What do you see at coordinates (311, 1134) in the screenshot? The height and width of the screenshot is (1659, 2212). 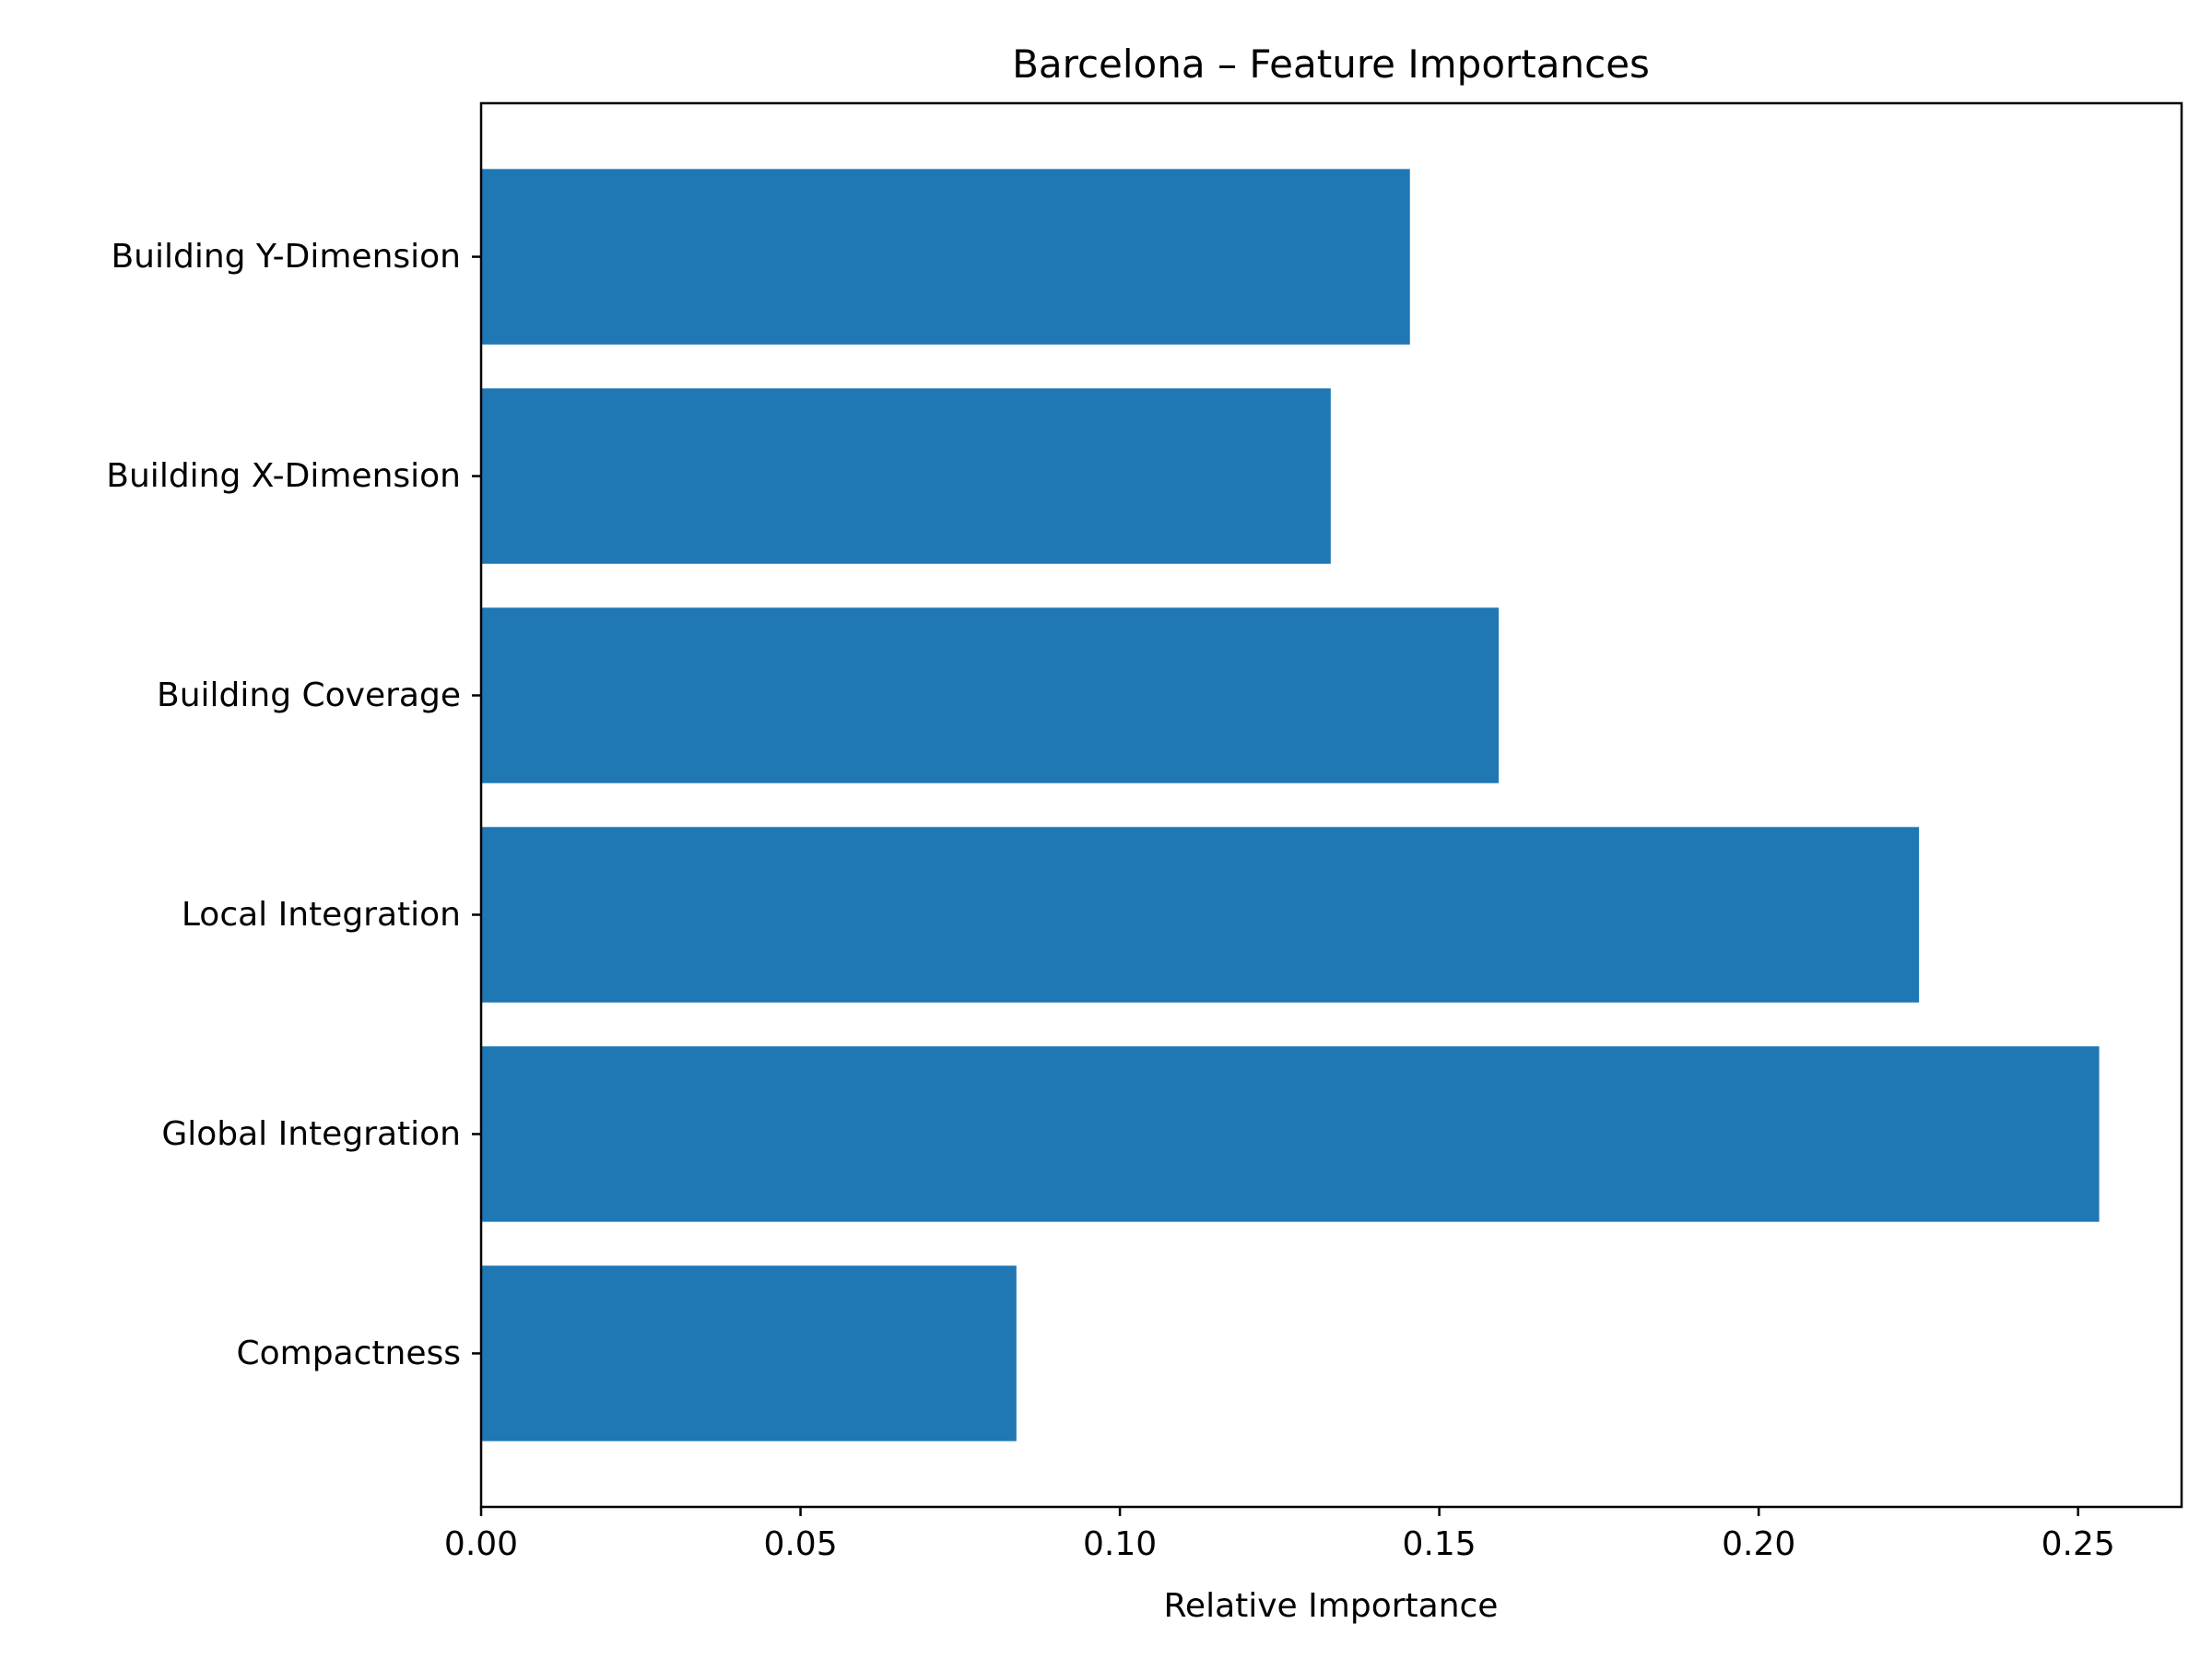 I see `y-tick-label: Global Integration` at bounding box center [311, 1134].